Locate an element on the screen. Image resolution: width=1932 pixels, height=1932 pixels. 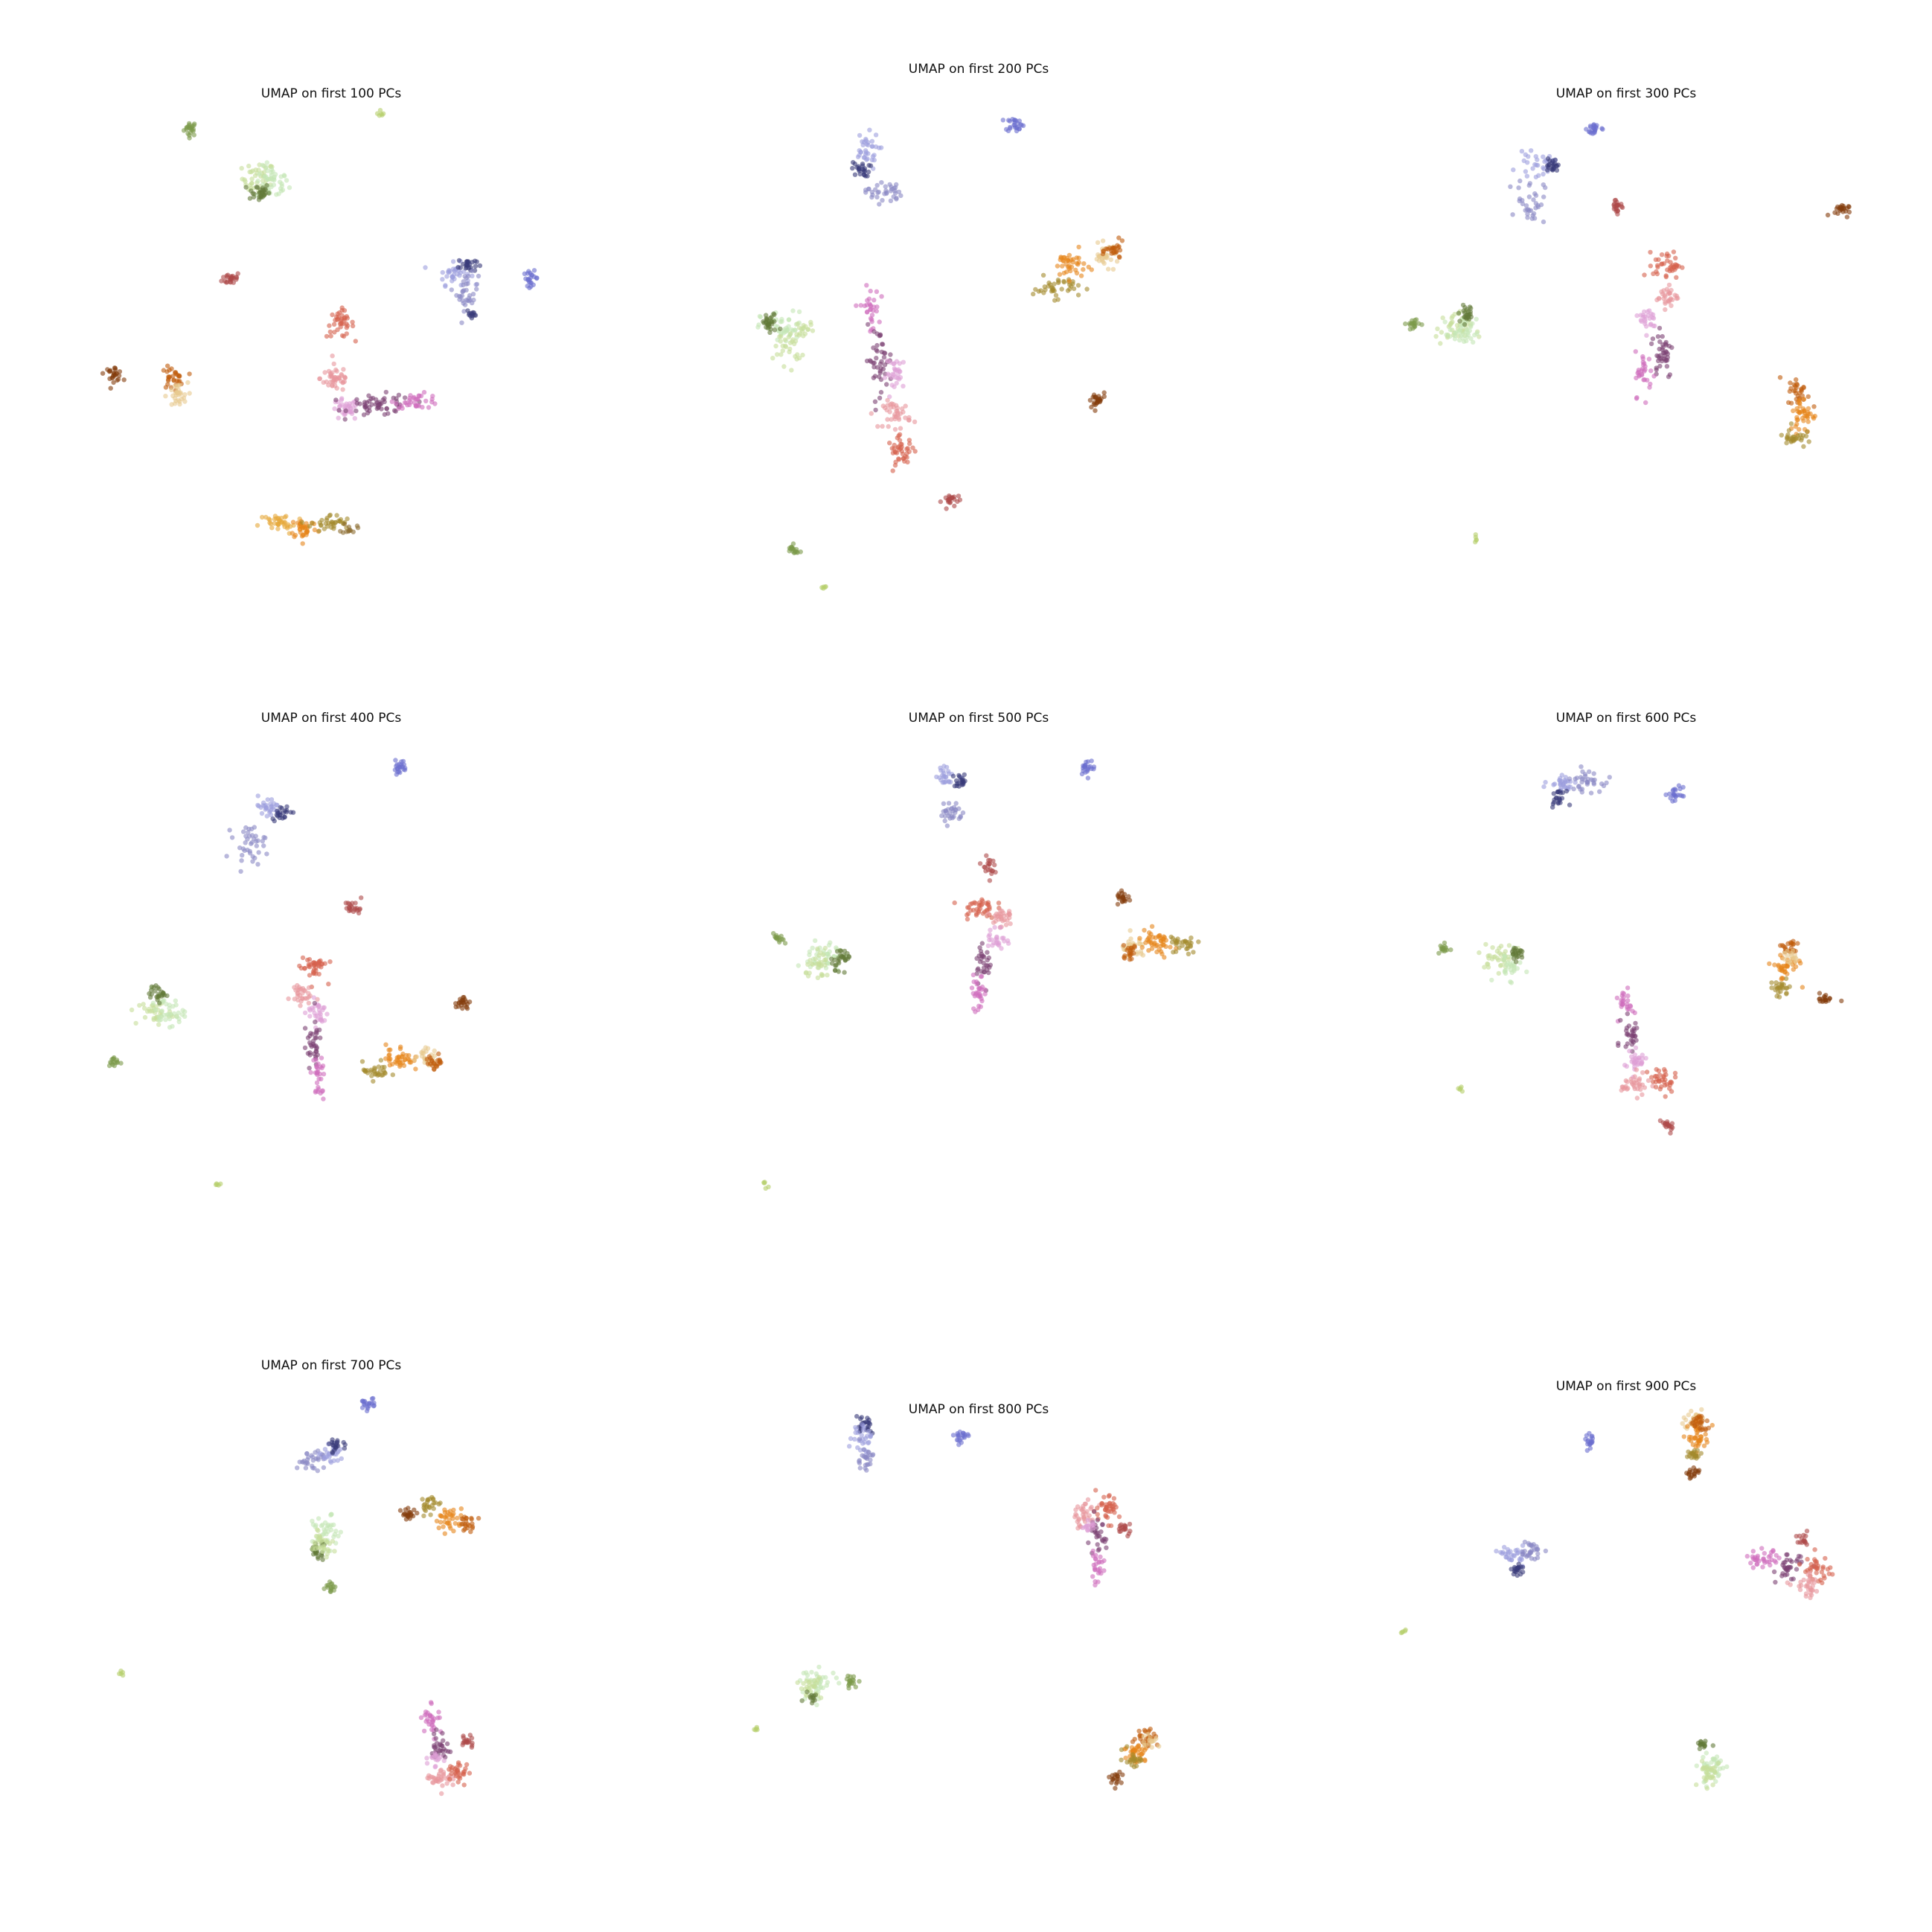
umap-panel-100: UMAP on first 100 PCs is located at coordinates (329, 318).